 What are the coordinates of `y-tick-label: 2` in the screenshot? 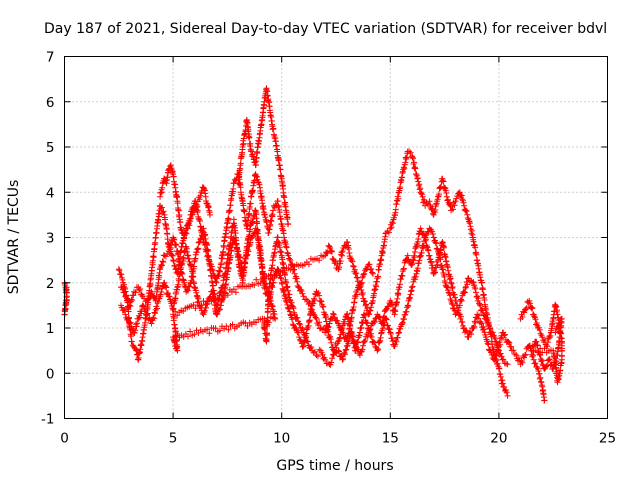 It's located at (50, 284).